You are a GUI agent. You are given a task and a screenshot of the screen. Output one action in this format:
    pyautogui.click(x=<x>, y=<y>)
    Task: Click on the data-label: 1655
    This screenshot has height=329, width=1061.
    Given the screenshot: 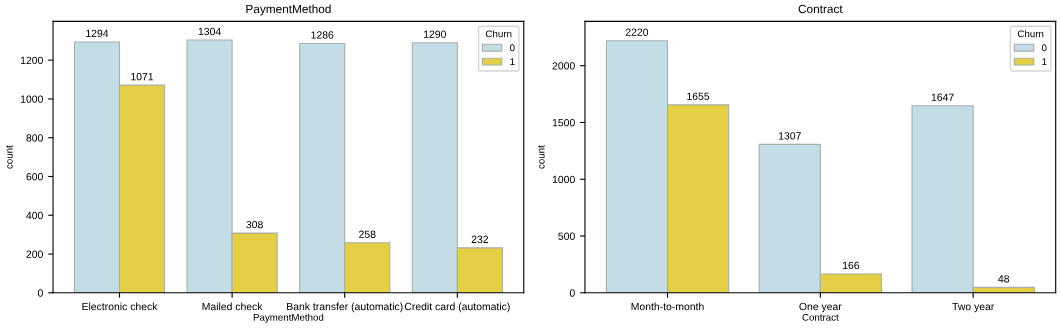 What is the action you would take?
    pyautogui.click(x=698, y=96)
    